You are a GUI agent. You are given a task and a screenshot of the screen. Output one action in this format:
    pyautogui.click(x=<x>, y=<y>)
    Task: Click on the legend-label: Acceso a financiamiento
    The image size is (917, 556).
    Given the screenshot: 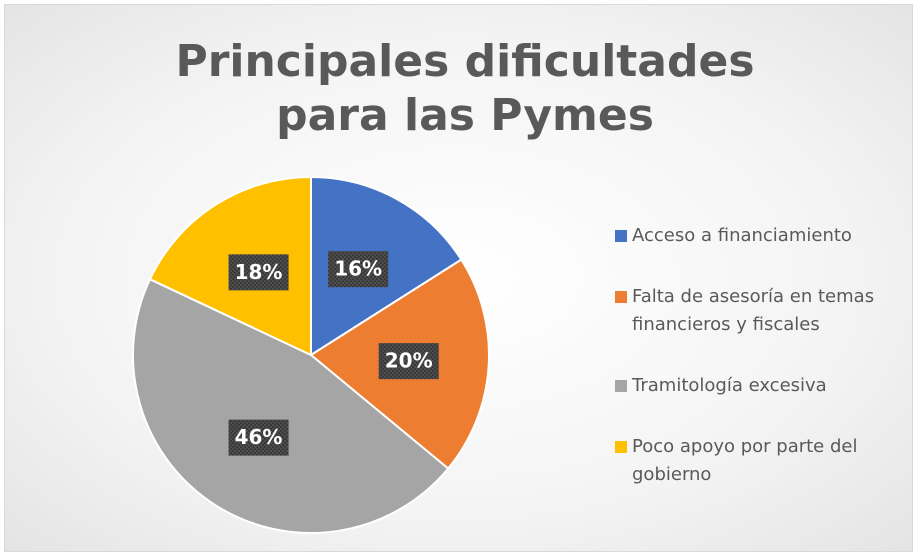 What is the action you would take?
    pyautogui.click(x=742, y=235)
    